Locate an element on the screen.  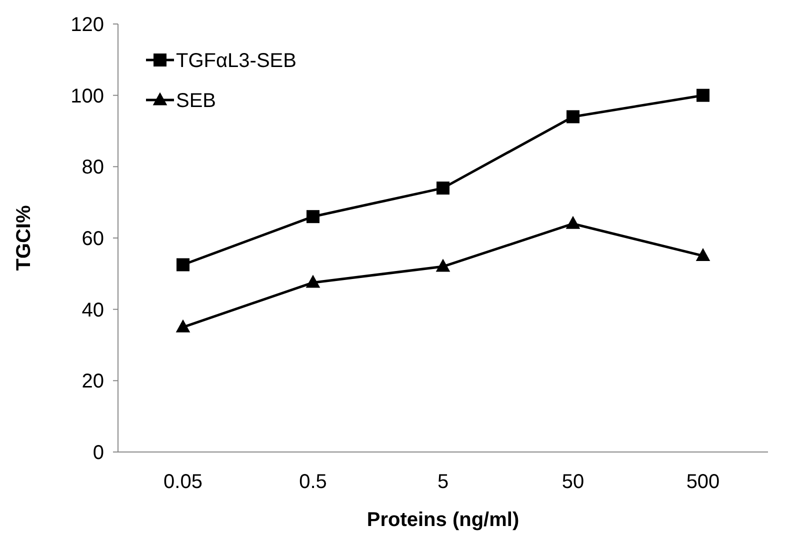
legend-label: TGFαL3-SEB is located at coordinates (236, 61).